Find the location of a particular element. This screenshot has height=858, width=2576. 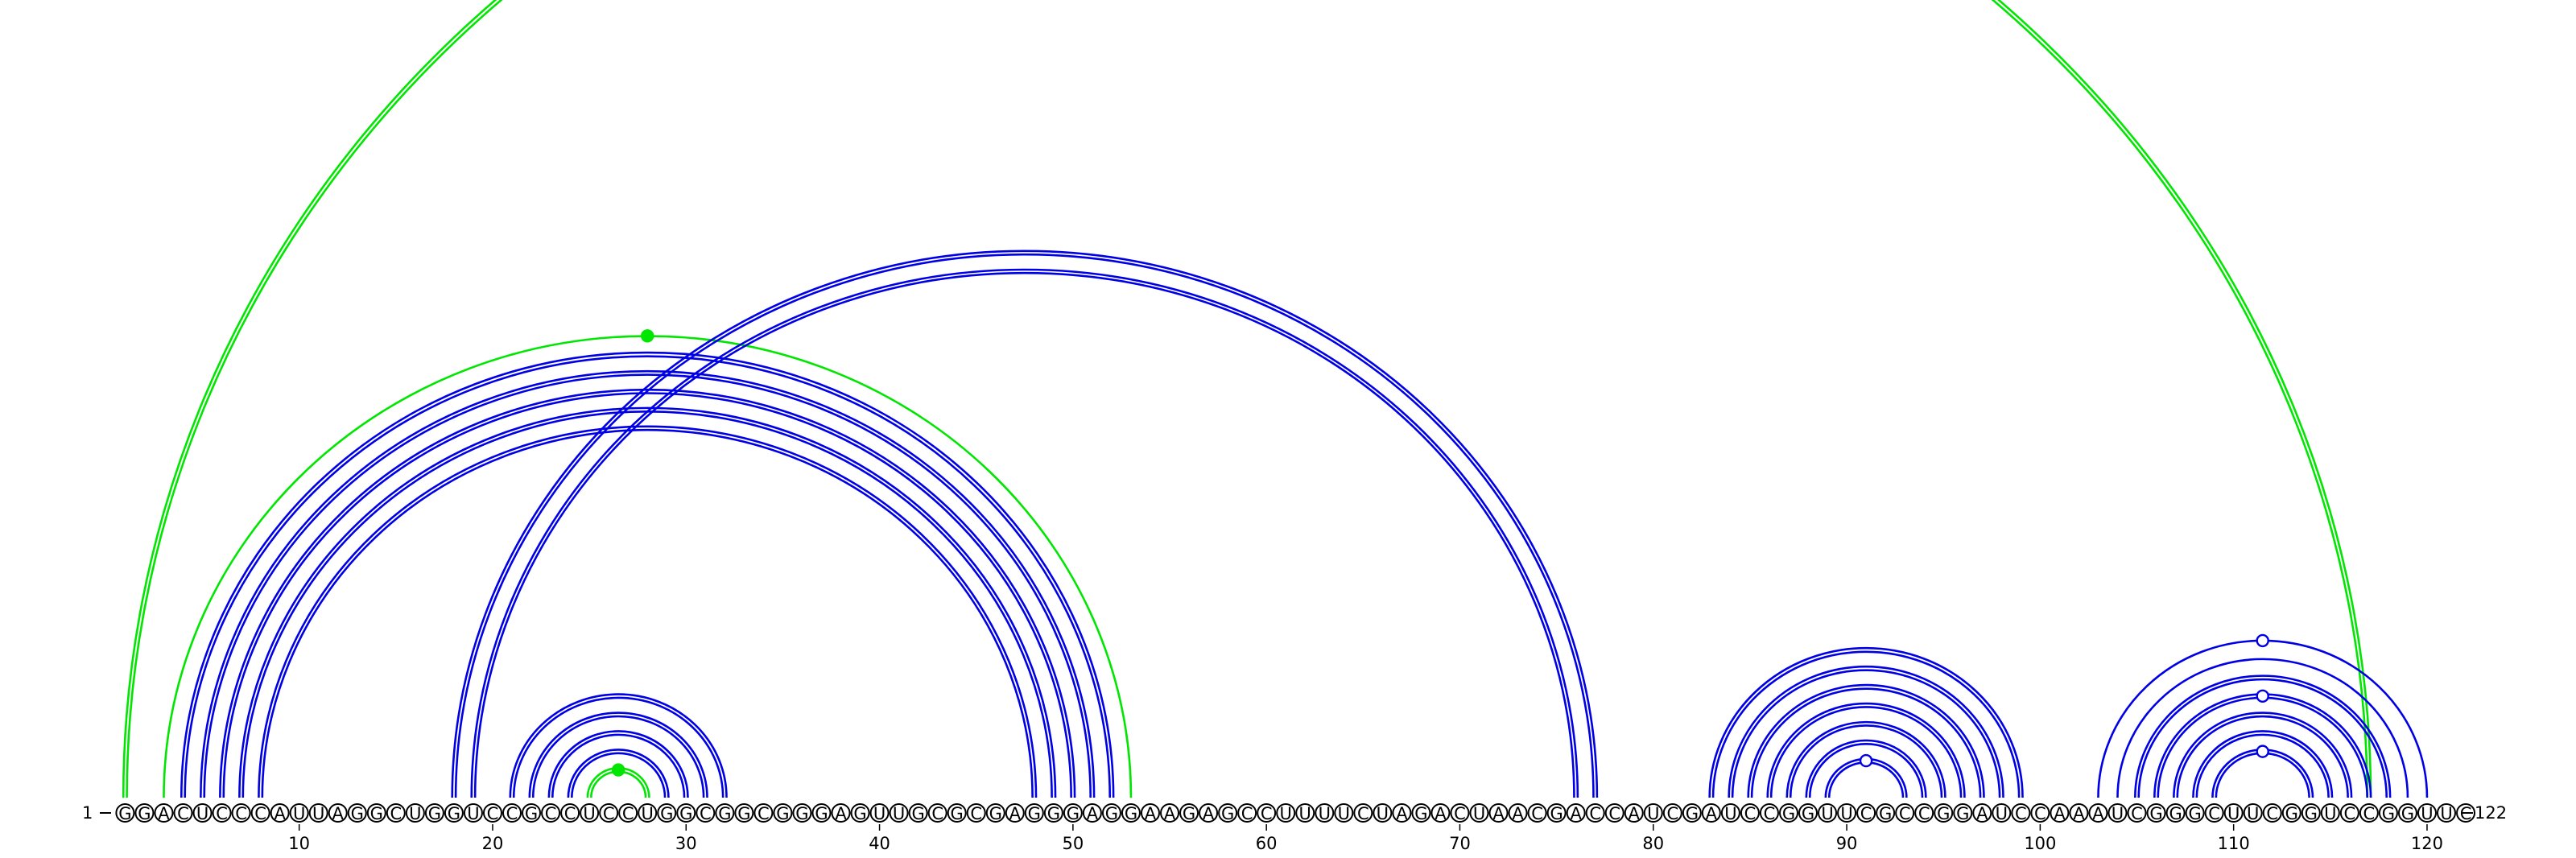

tick-label-30: 30 is located at coordinates (686, 844).